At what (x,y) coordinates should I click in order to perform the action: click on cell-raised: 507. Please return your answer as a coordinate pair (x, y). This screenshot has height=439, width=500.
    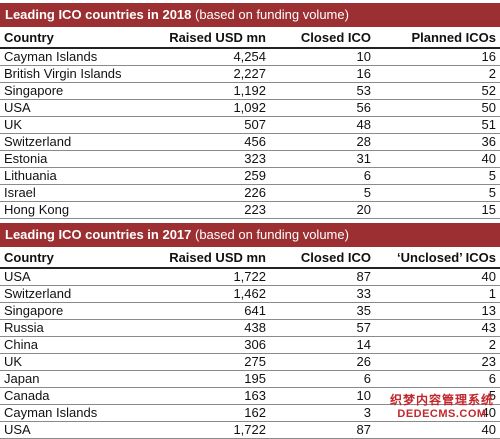
    Looking at the image, I should click on (255, 124).